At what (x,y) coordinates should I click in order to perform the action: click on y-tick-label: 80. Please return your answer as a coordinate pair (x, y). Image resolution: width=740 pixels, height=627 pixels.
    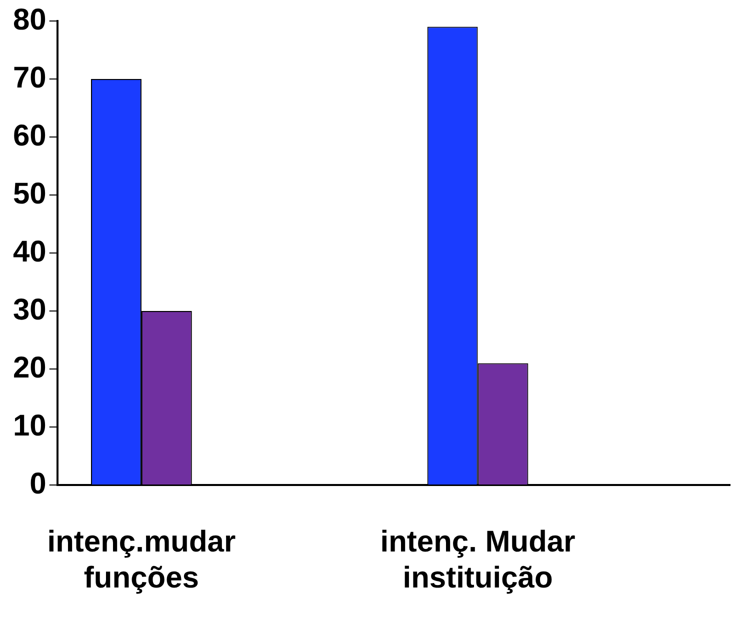
    Looking at the image, I should click on (29, 19).